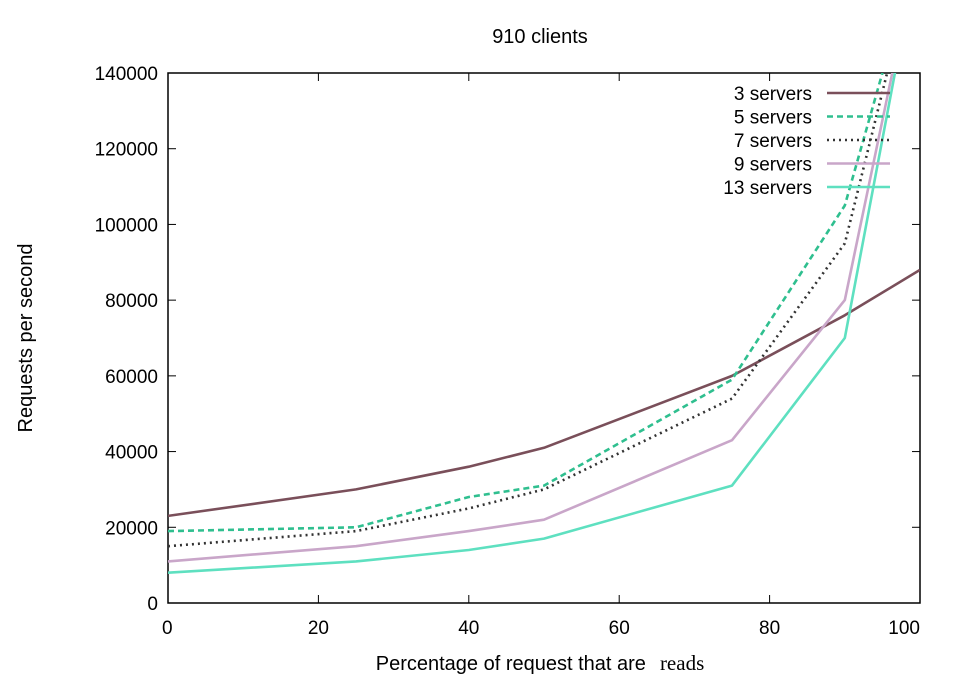  Describe the element at coordinates (682, 663) in the screenshot. I see `x-axis-label-emphasis: reads` at that location.